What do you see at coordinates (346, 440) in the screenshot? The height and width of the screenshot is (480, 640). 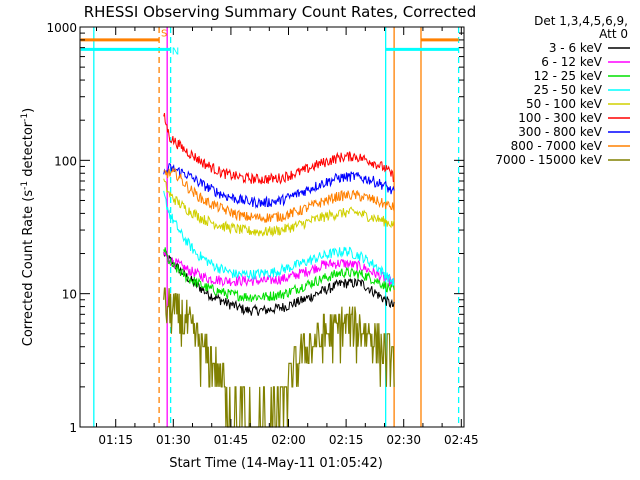 I see `x-tick-label: 02:15` at bounding box center [346, 440].